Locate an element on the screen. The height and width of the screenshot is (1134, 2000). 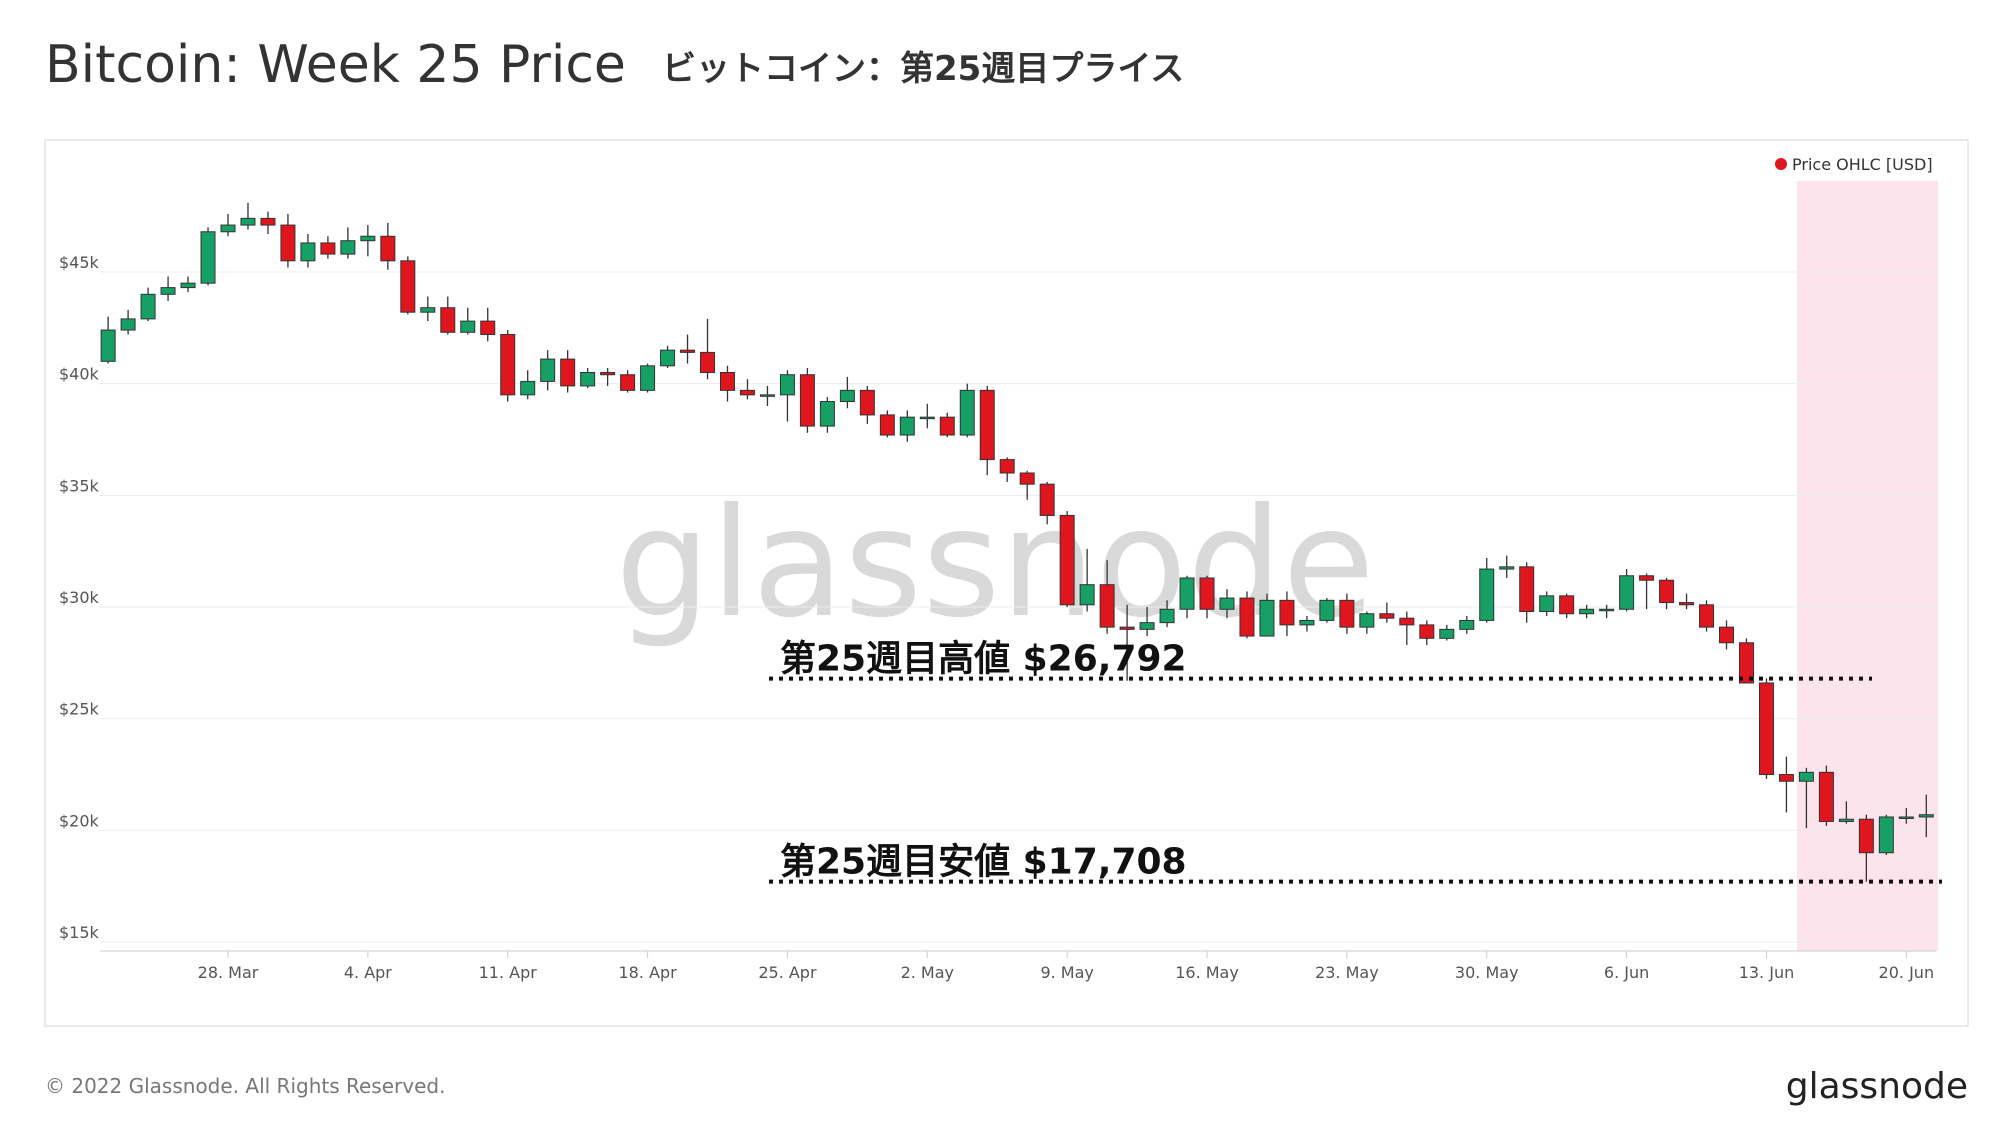
legend-marker is located at coordinates (1781, 164).